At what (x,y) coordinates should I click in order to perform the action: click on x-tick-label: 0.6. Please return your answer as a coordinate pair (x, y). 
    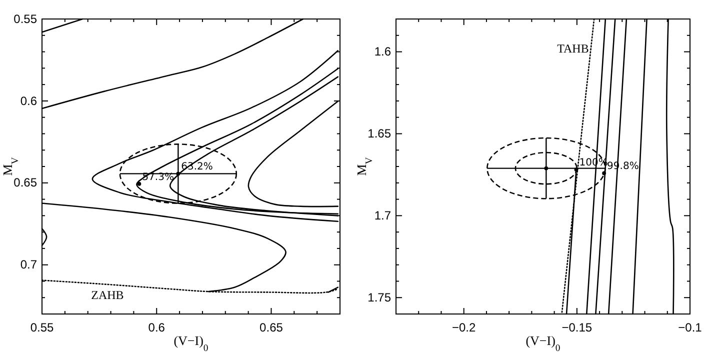
    Looking at the image, I should click on (157, 327).